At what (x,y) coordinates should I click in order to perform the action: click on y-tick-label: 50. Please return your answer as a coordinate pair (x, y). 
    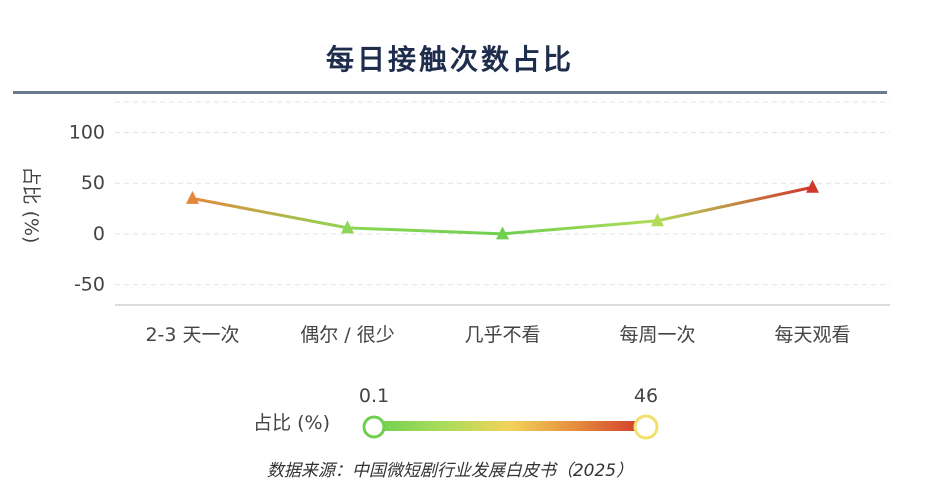
    Looking at the image, I should click on (93, 183).